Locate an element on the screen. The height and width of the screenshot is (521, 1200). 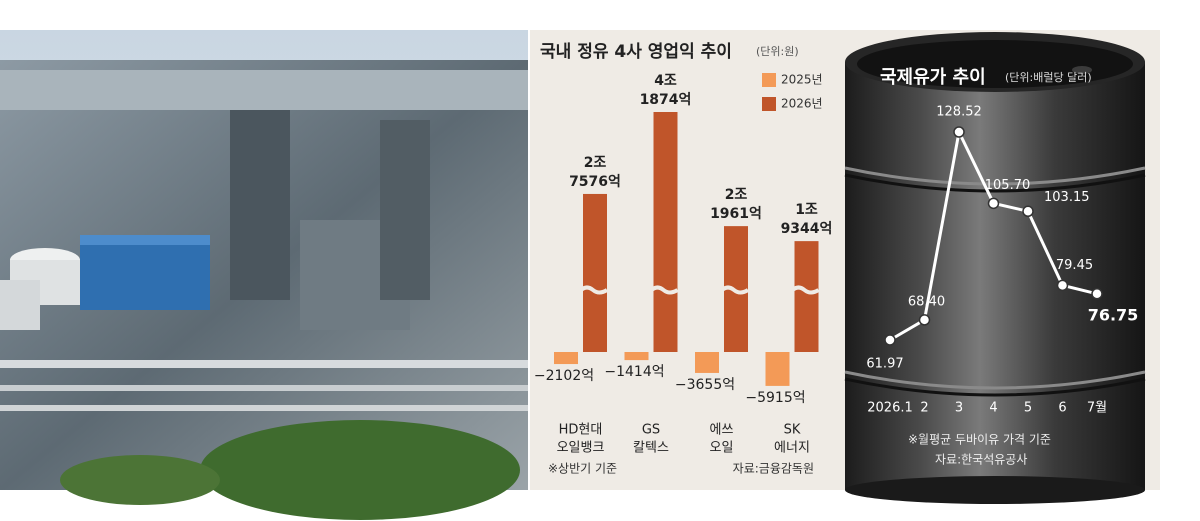
bar-chart-source: 자료:금융감독원 is located at coordinates (773, 469).